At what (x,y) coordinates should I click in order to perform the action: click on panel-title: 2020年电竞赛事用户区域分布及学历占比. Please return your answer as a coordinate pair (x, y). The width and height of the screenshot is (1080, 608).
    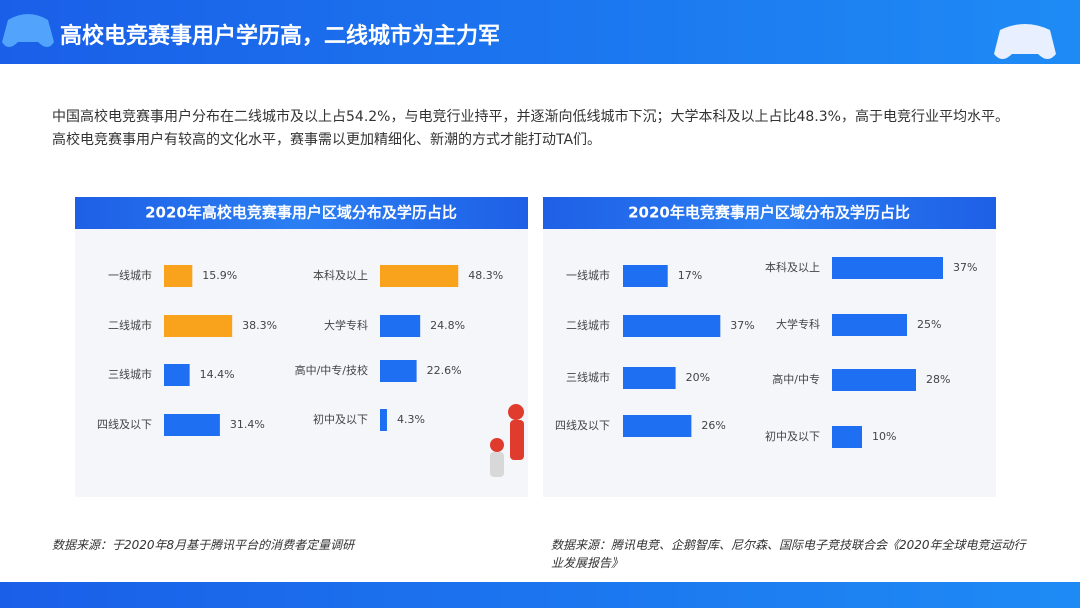
    Looking at the image, I should click on (769, 213).